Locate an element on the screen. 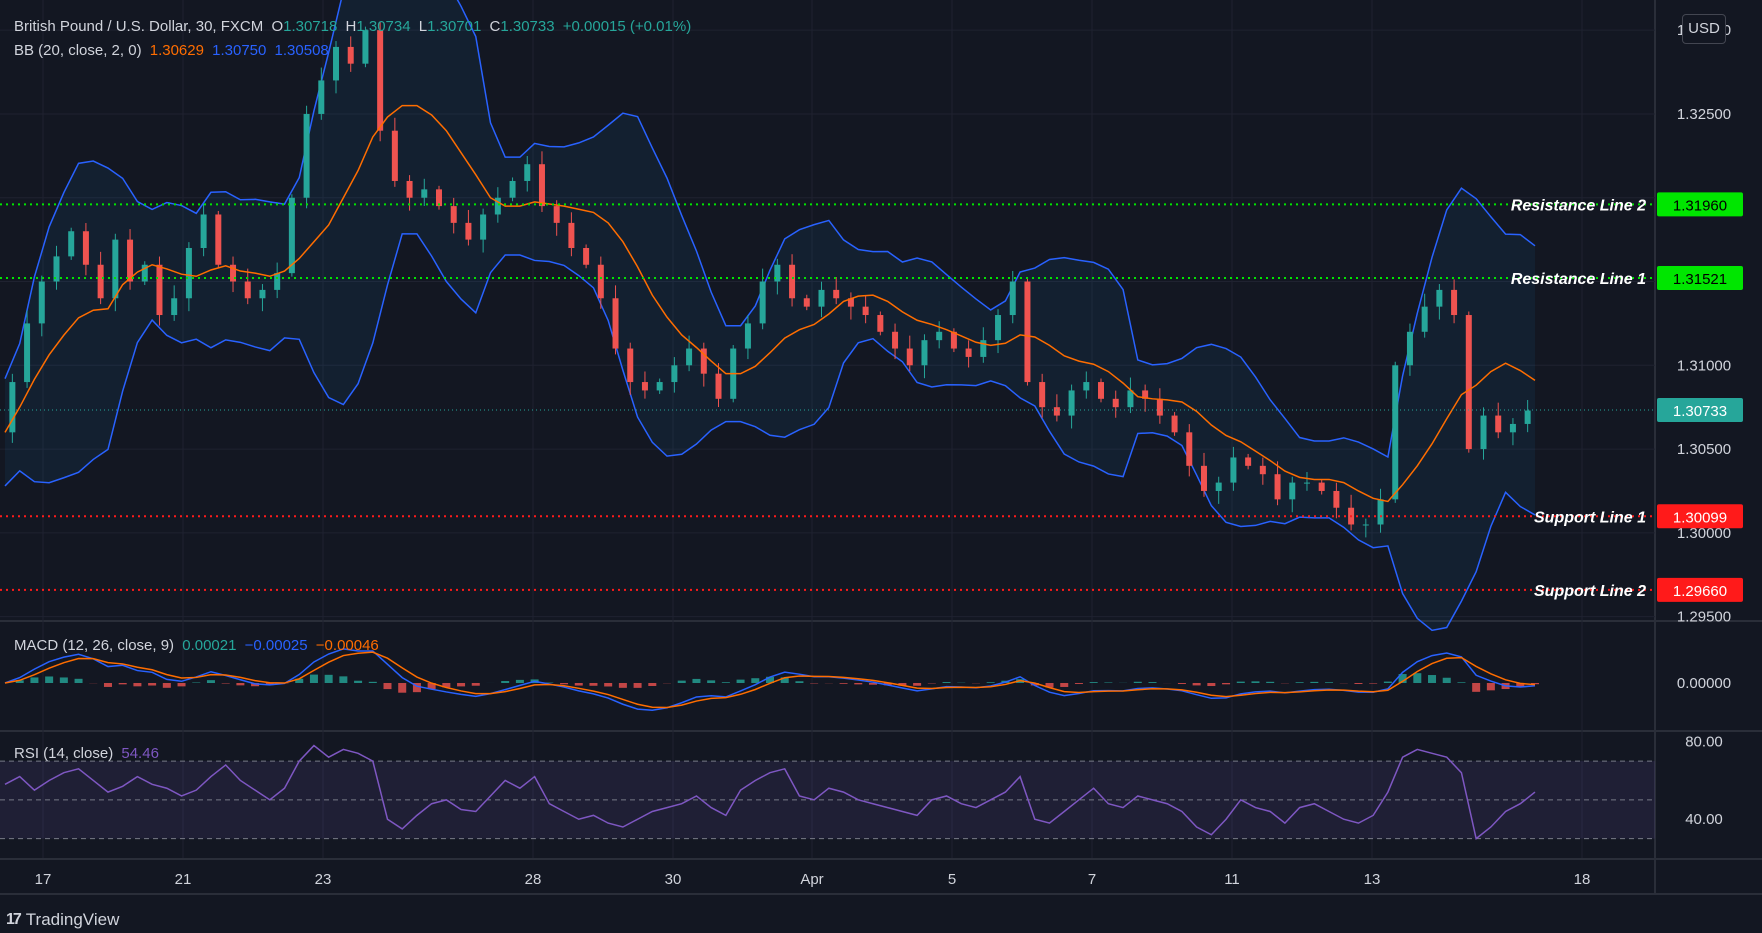 The image size is (1762, 933). tradingview-logo: 17 TradingView is located at coordinates (62, 920).